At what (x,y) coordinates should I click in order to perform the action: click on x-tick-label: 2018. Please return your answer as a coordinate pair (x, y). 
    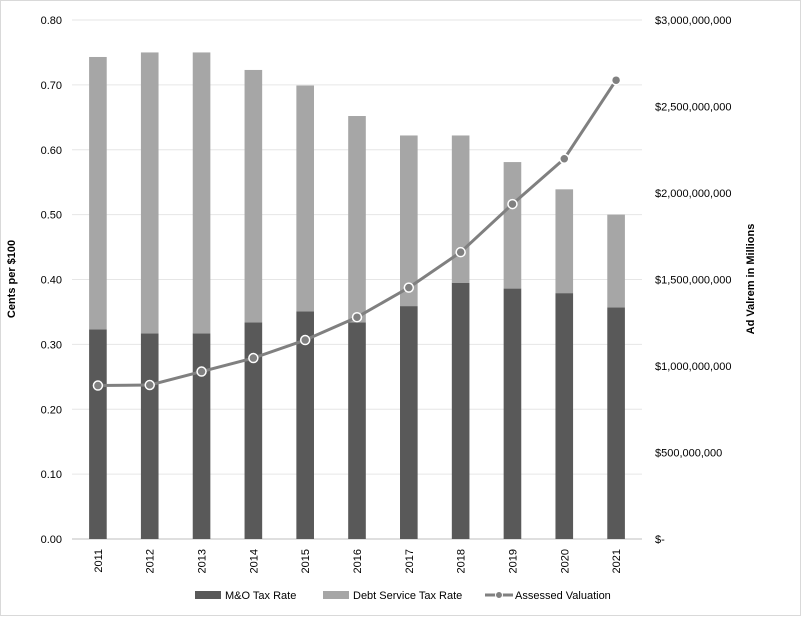
    Looking at the image, I should click on (462, 561).